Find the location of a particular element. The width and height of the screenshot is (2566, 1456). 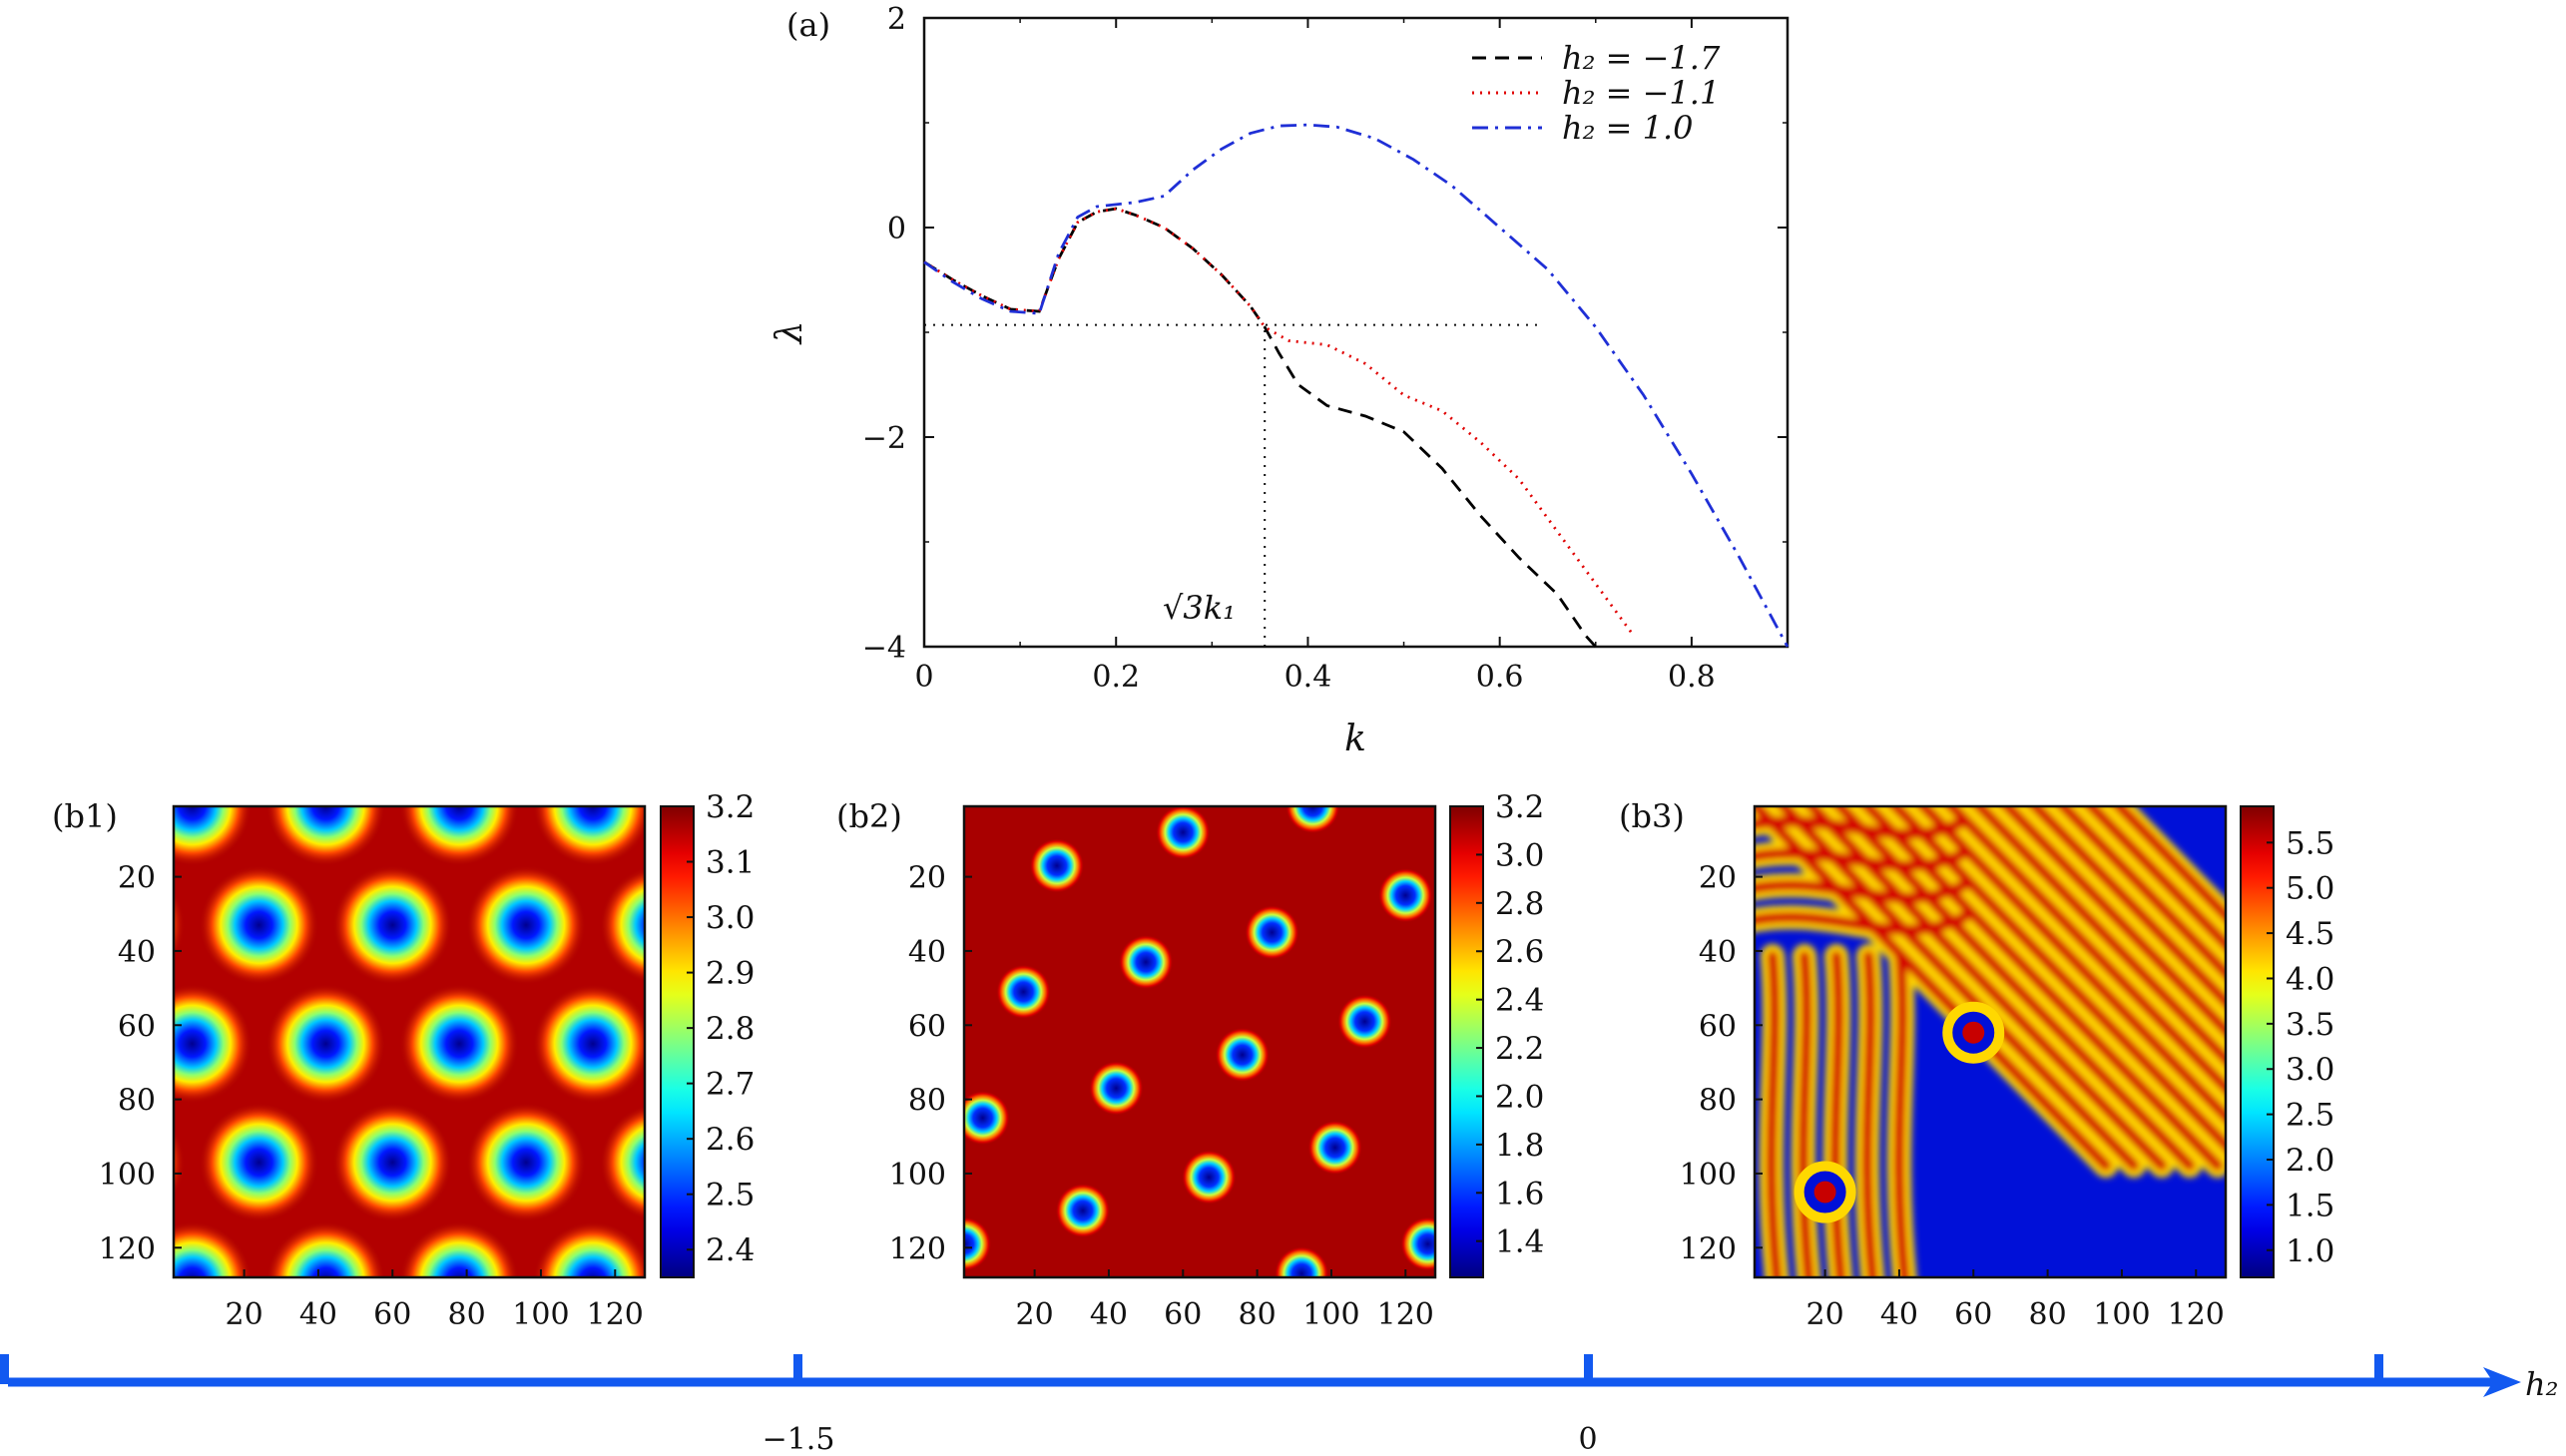

h2-axis-tick-label-zero: 0 is located at coordinates (1587, 1439).